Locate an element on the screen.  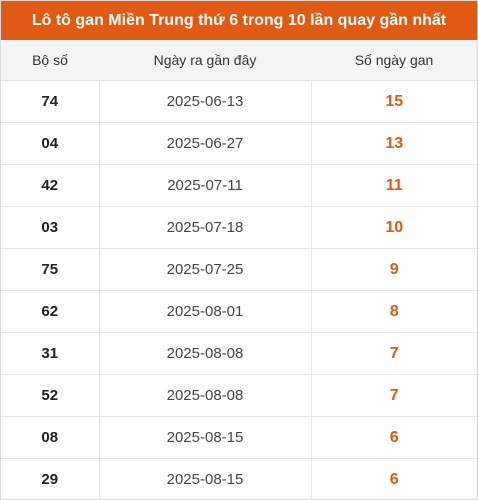
cell-number: 29 is located at coordinates (50, 479).